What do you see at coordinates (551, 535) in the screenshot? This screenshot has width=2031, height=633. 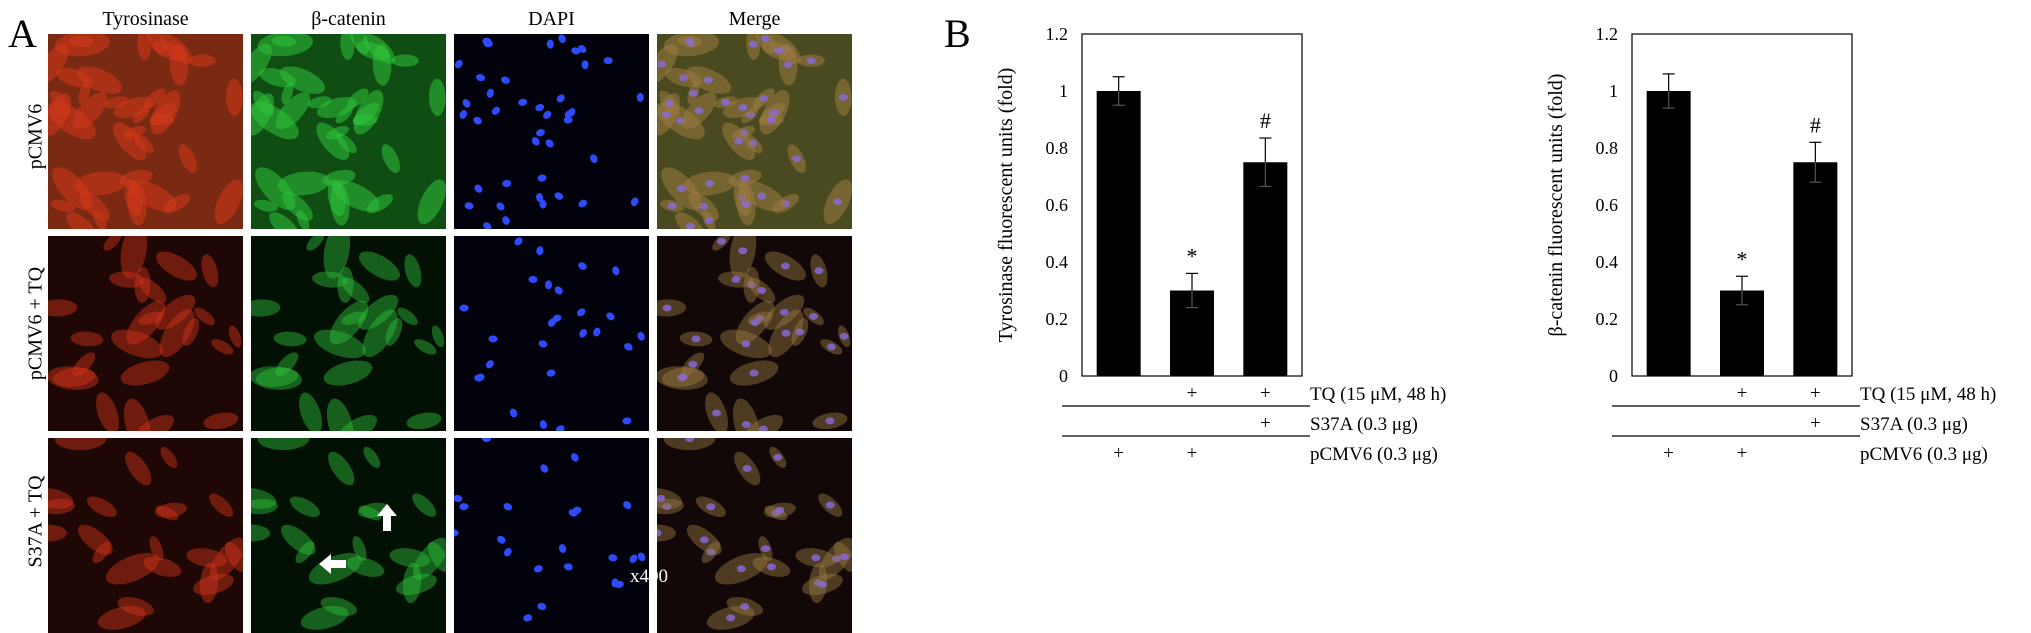 I see `micrograph-s37a-tq-dapi` at bounding box center [551, 535].